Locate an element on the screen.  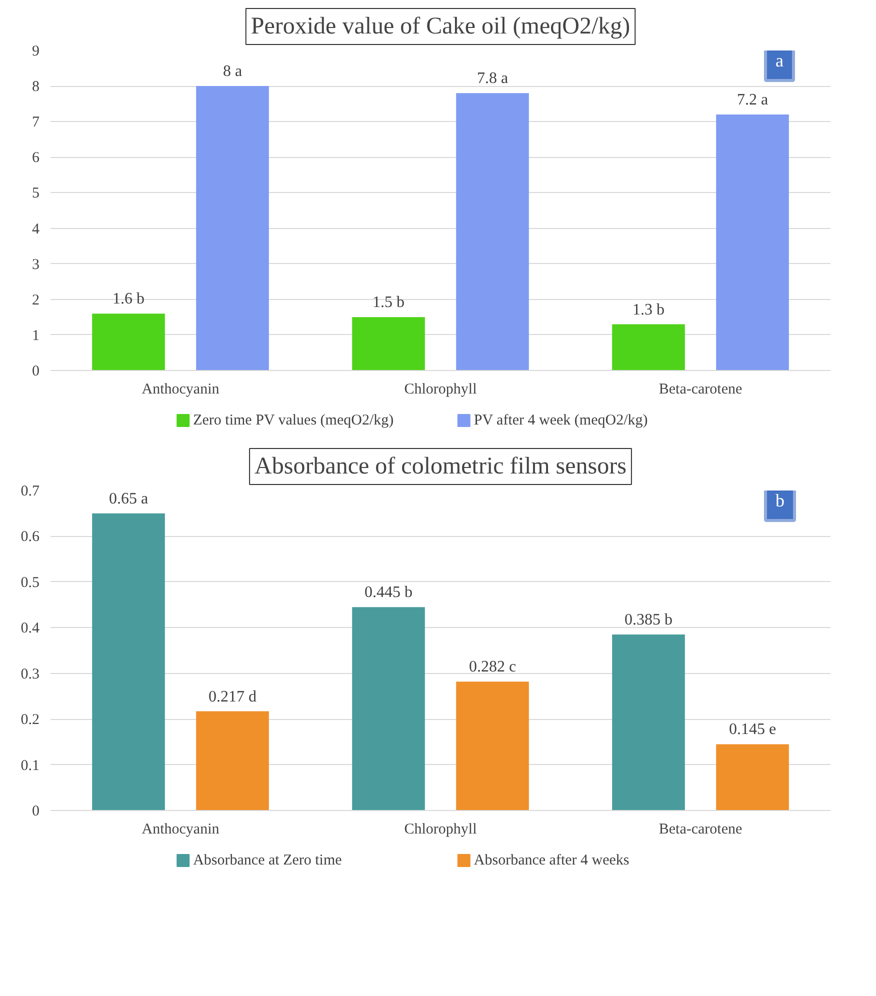
data-label: 7.8 a is located at coordinates (492, 79).